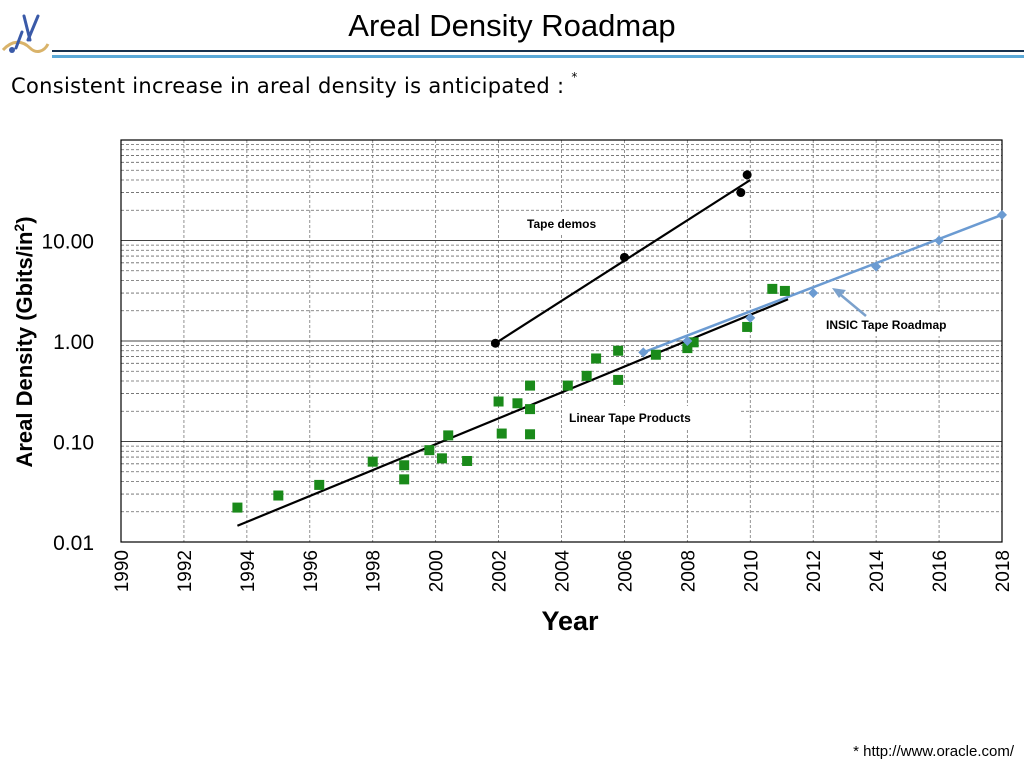  What do you see at coordinates (574, 77) in the screenshot?
I see `subtitle-footnote-marker: *` at bounding box center [574, 77].